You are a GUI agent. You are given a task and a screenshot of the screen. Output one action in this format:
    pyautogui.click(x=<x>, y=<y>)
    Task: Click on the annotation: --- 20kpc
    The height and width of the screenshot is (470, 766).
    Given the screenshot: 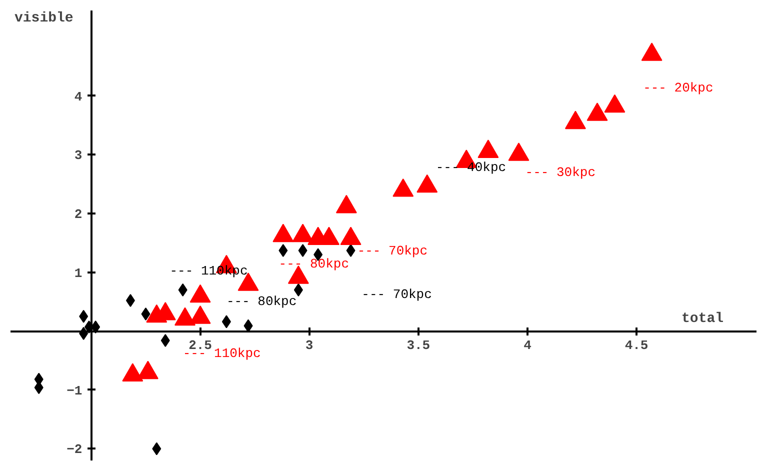 What is the action you would take?
    pyautogui.click(x=678, y=88)
    